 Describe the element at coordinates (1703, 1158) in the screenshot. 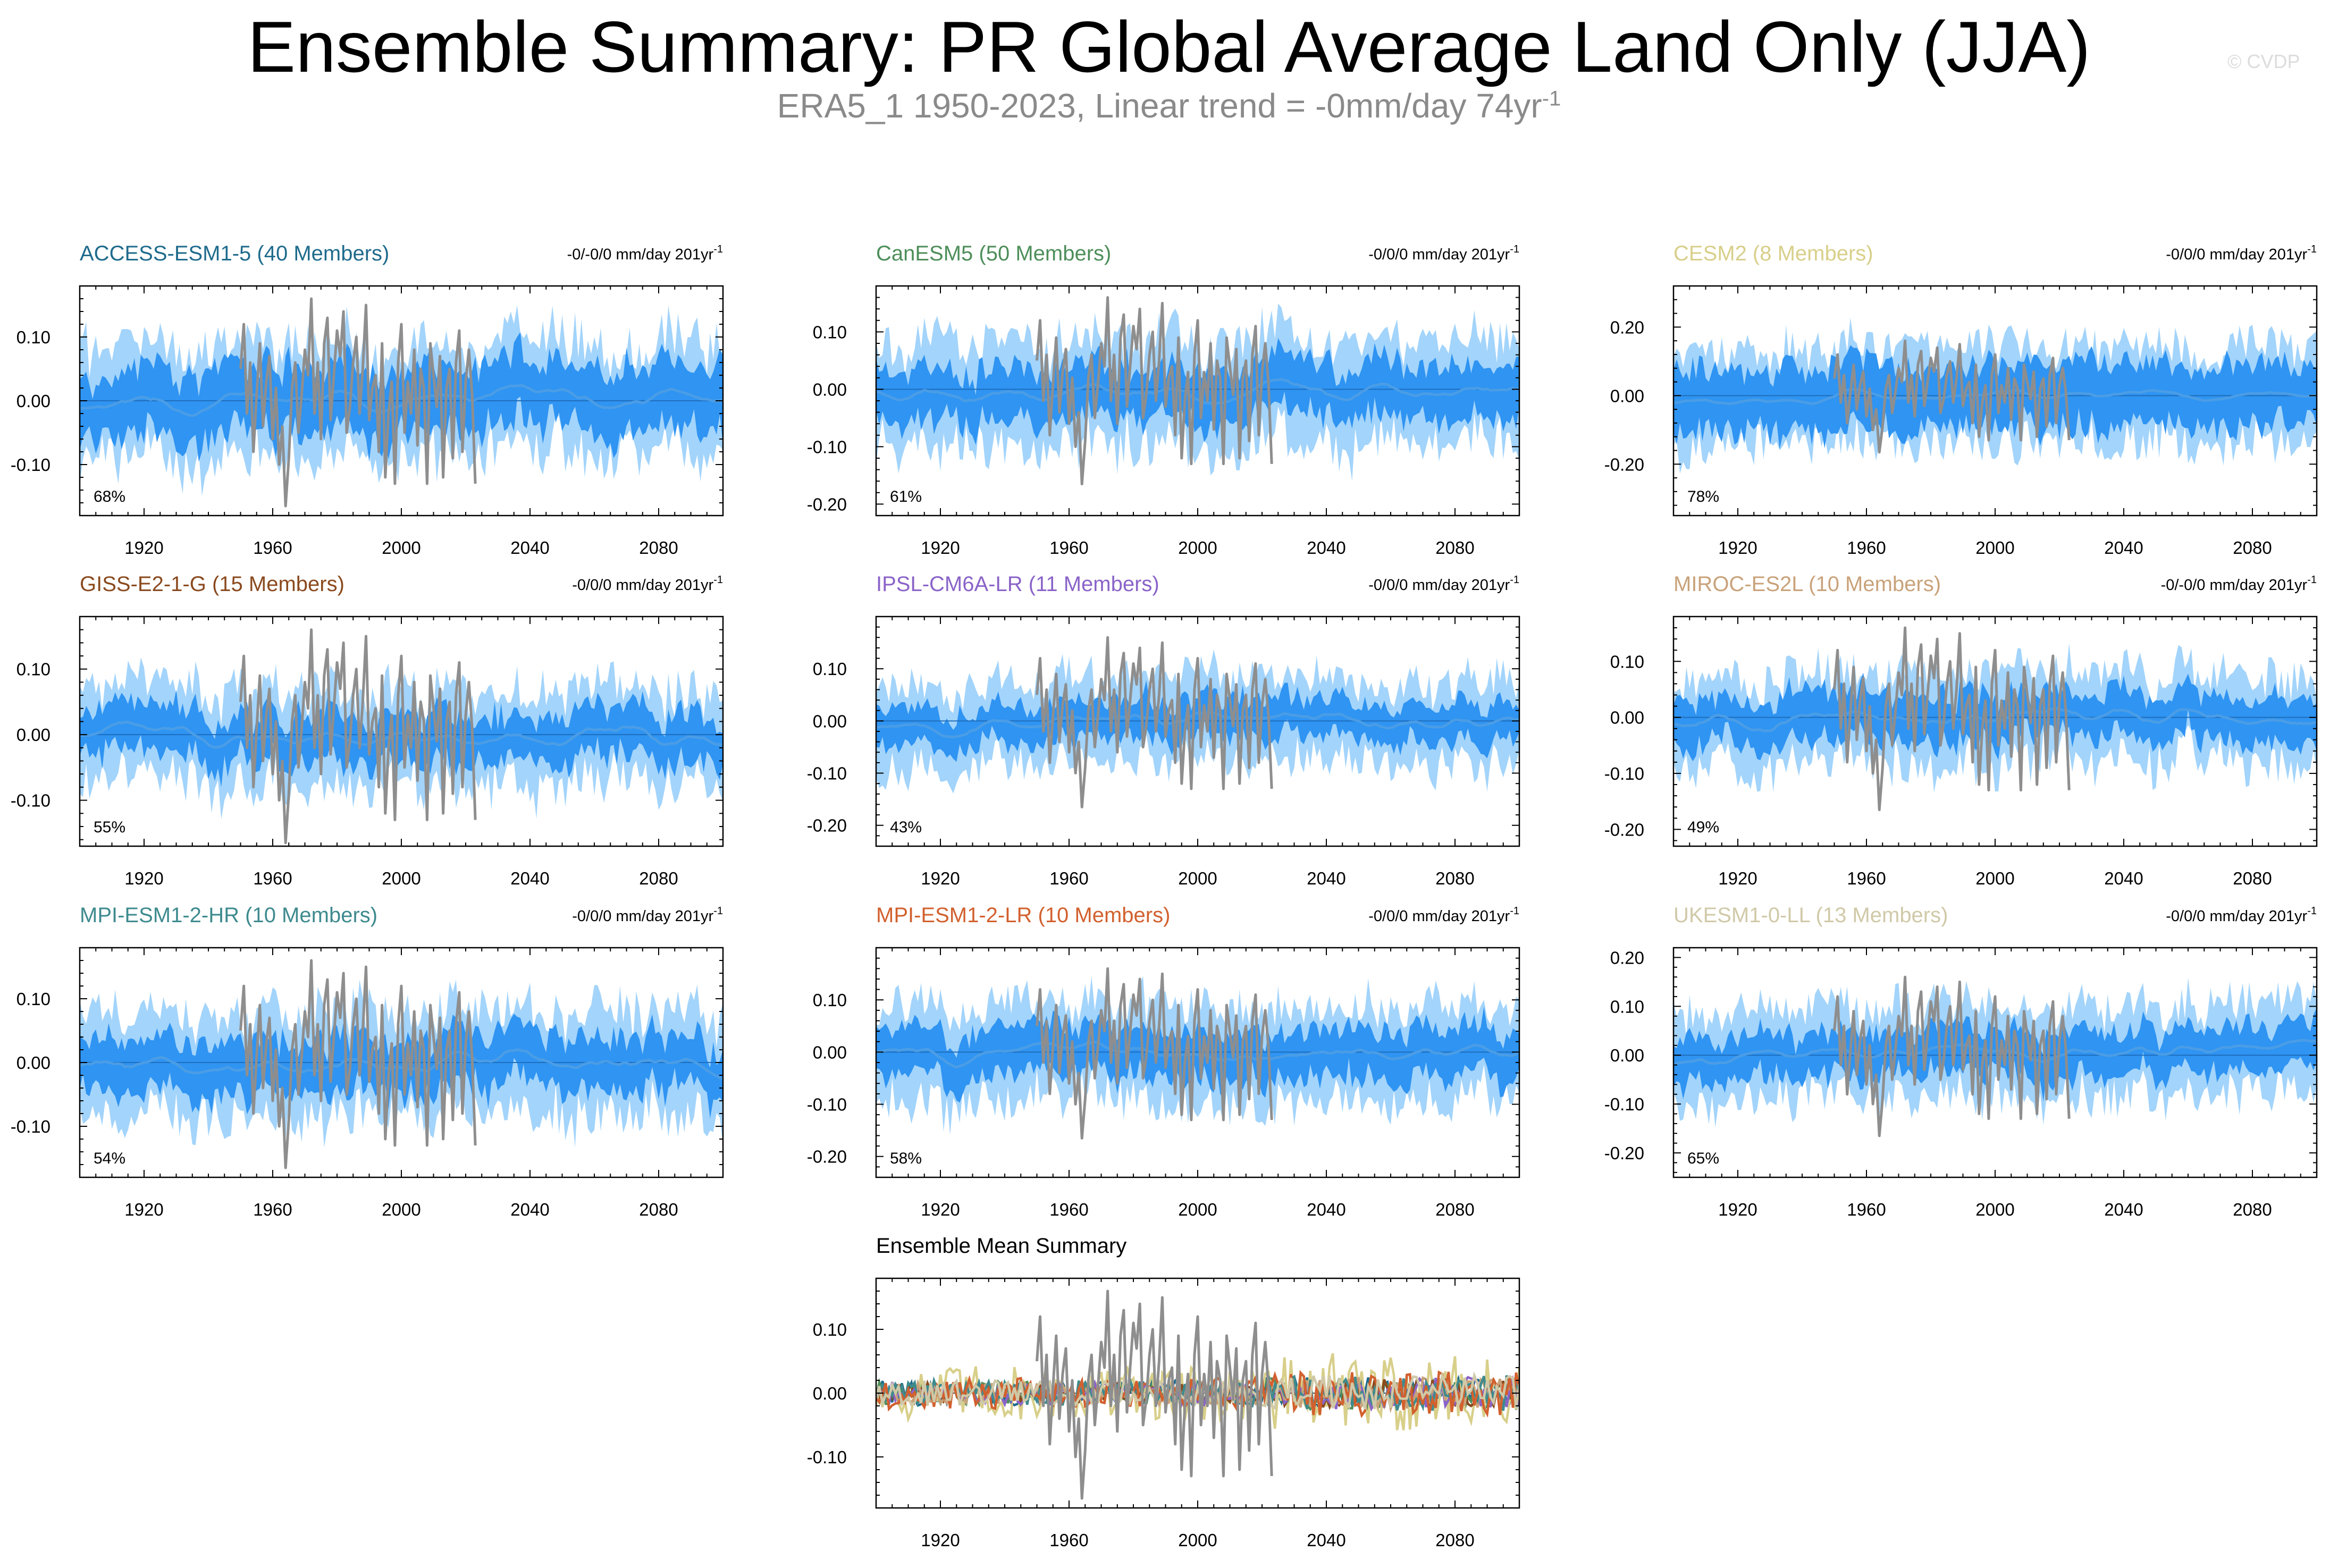

I see `percent-label: 65%` at that location.